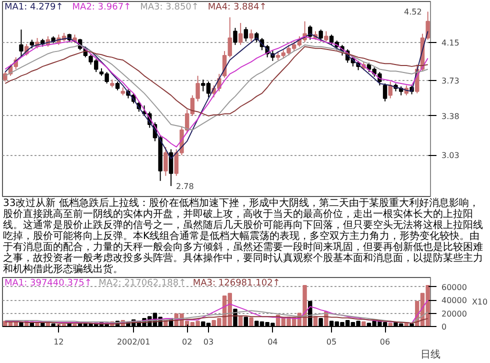 This screenshot has height=363, width=490. I want to click on y-tick-label: 60000, so click(454, 287).